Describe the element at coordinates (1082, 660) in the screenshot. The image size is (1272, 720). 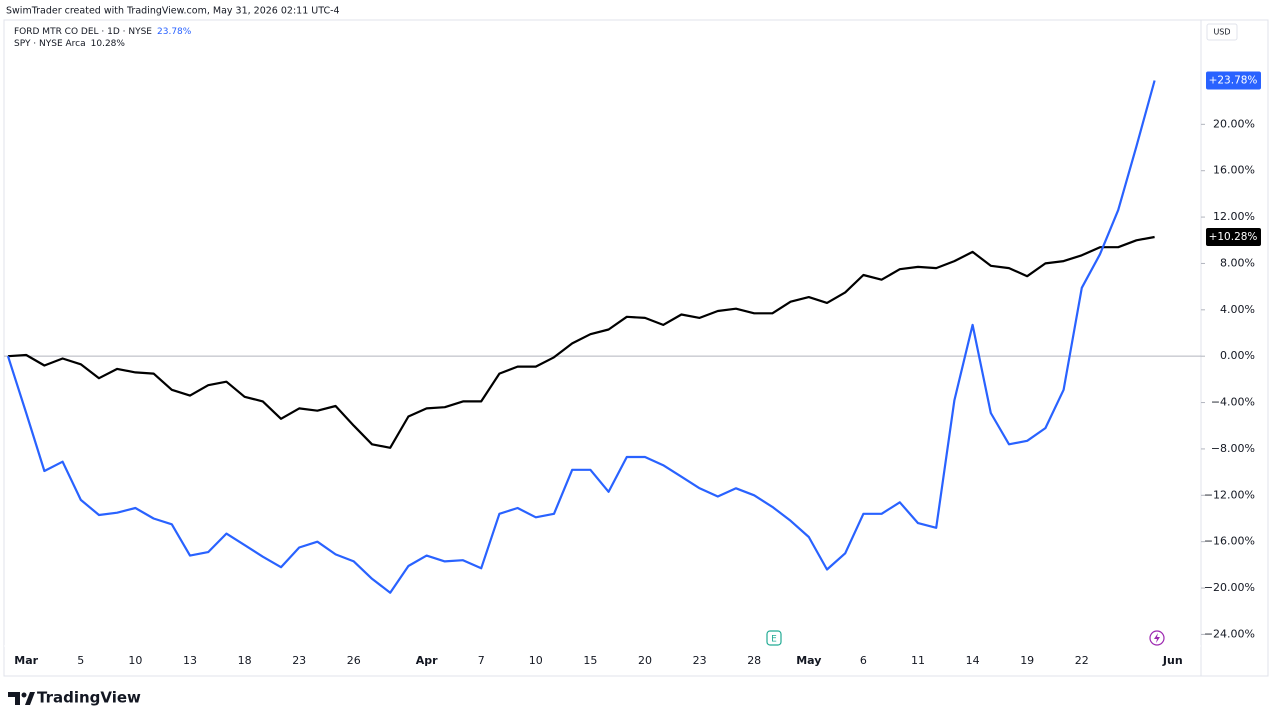
I see `x-tick-label: 22` at that location.